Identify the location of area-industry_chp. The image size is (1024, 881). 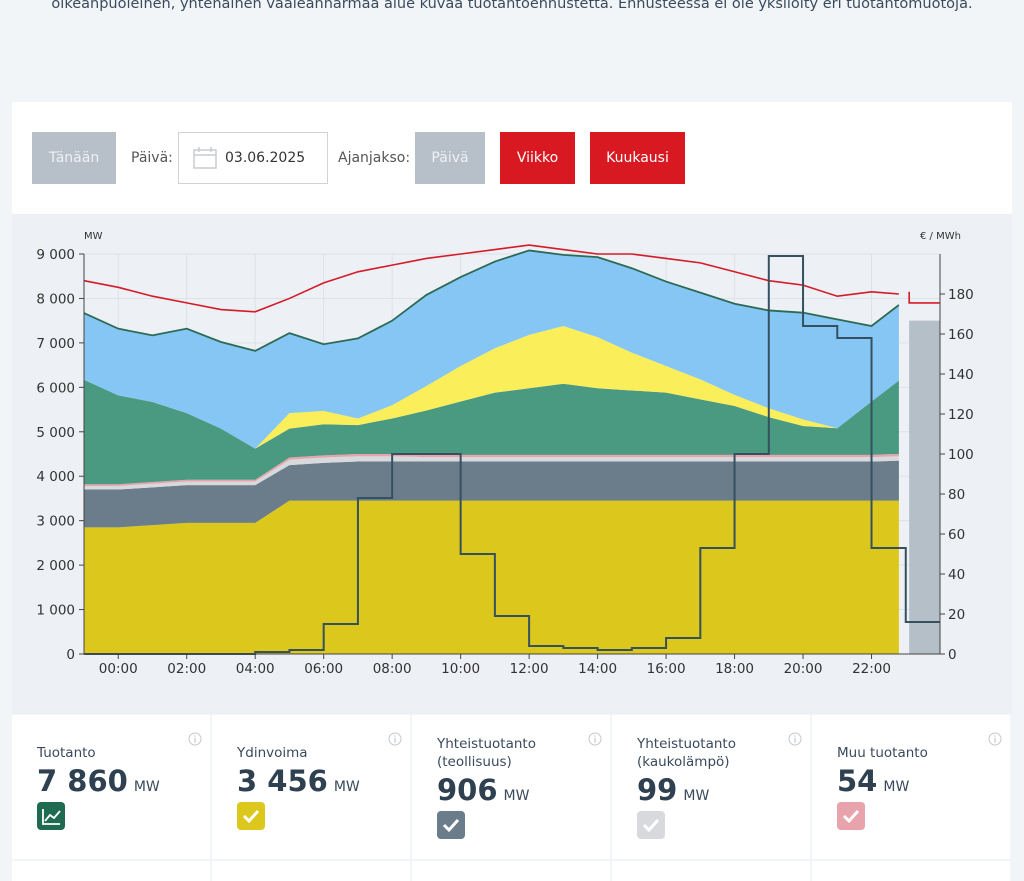
(491, 494).